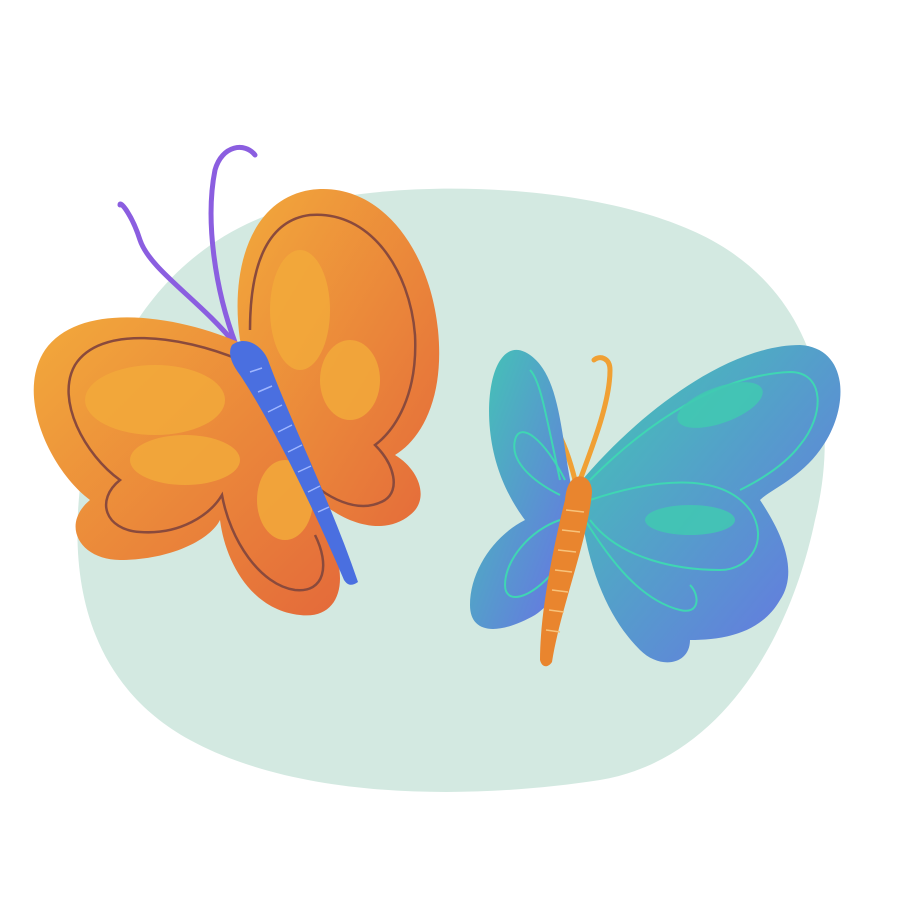 The width and height of the screenshot is (899, 899). Describe the element at coordinates (289, 440) in the screenshot. I see `orange-butterfly-body-stripes` at that location.